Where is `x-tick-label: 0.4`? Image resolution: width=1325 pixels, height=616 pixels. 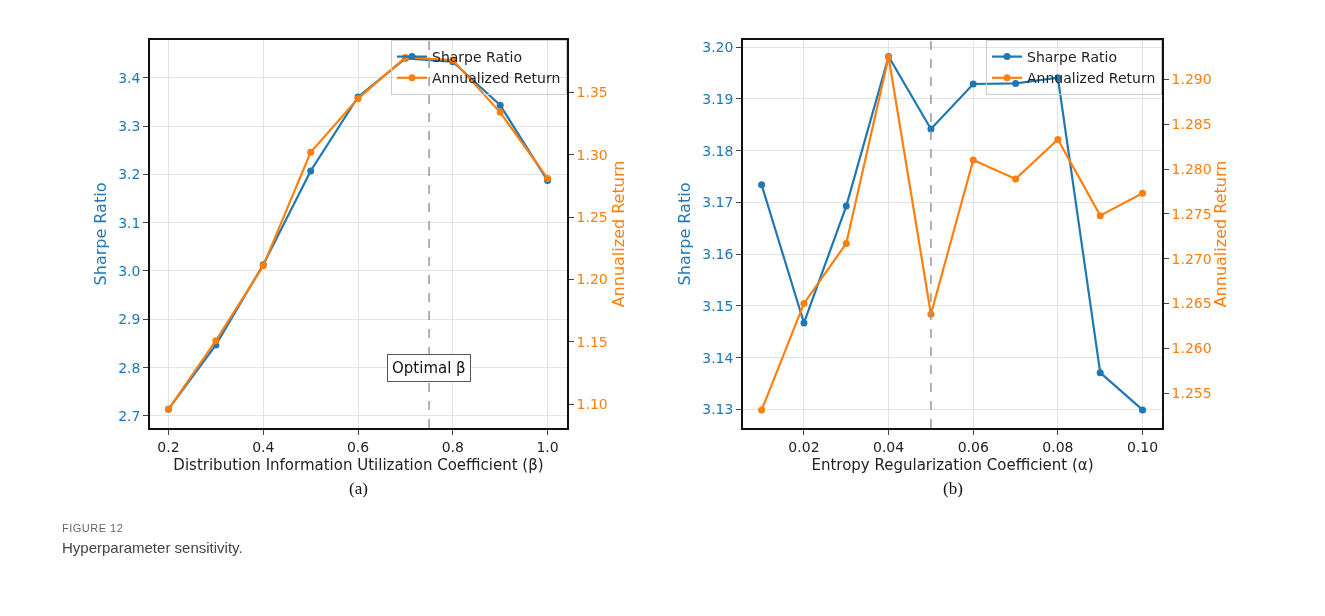
x-tick-label: 0.4 is located at coordinates (263, 446).